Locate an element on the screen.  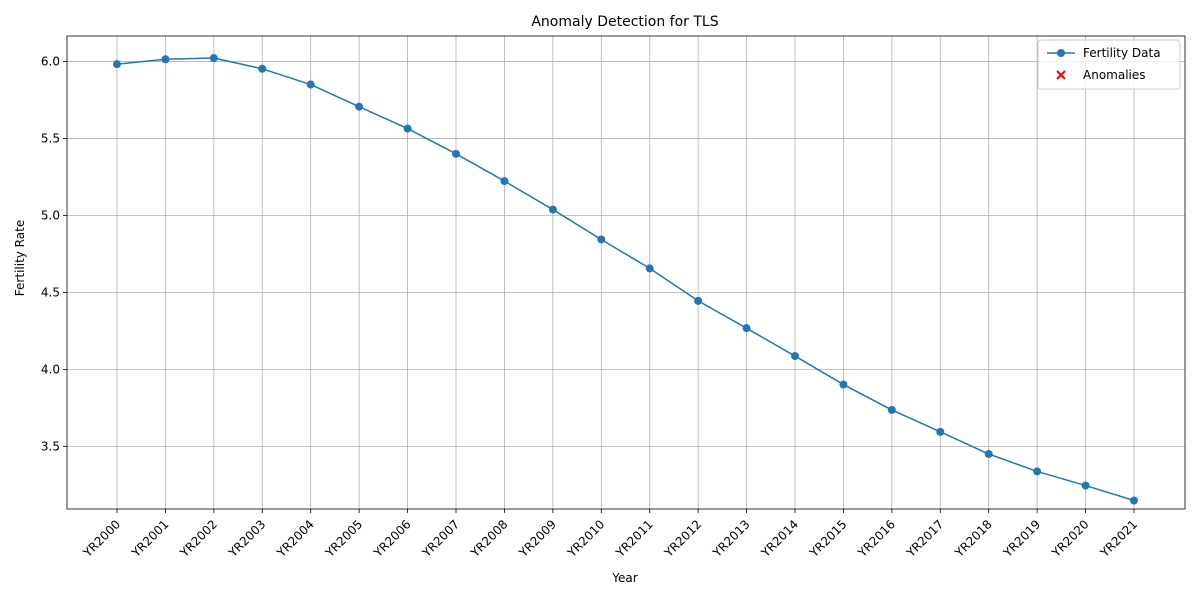
legend-label-anomalies: Anomalies is located at coordinates (1114, 75).